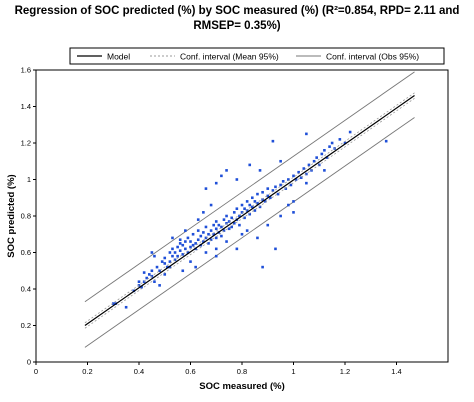 This screenshot has width=474, height=402. Describe the element at coordinates (257, 56) in the screenshot. I see `legend-box` at that location.